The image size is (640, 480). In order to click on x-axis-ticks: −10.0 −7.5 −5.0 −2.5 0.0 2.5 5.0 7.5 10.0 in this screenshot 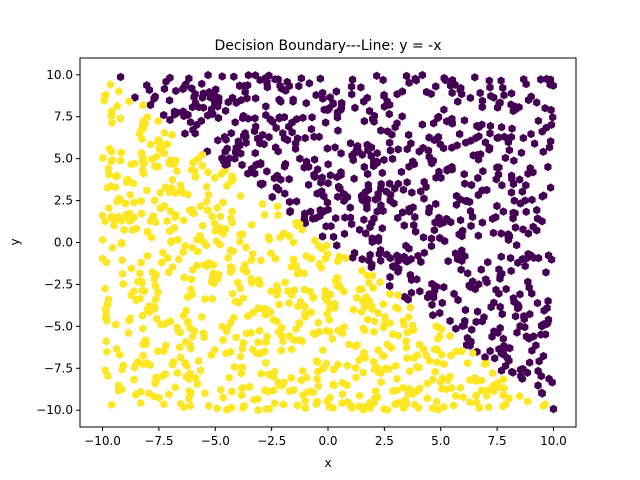, I will do `click(325, 437)`.